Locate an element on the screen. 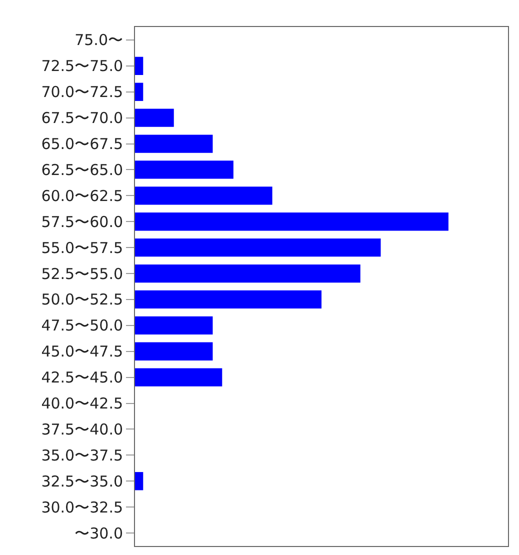 The height and width of the screenshot is (555, 519). y-tick-label: 〜30.0 is located at coordinates (98, 533).